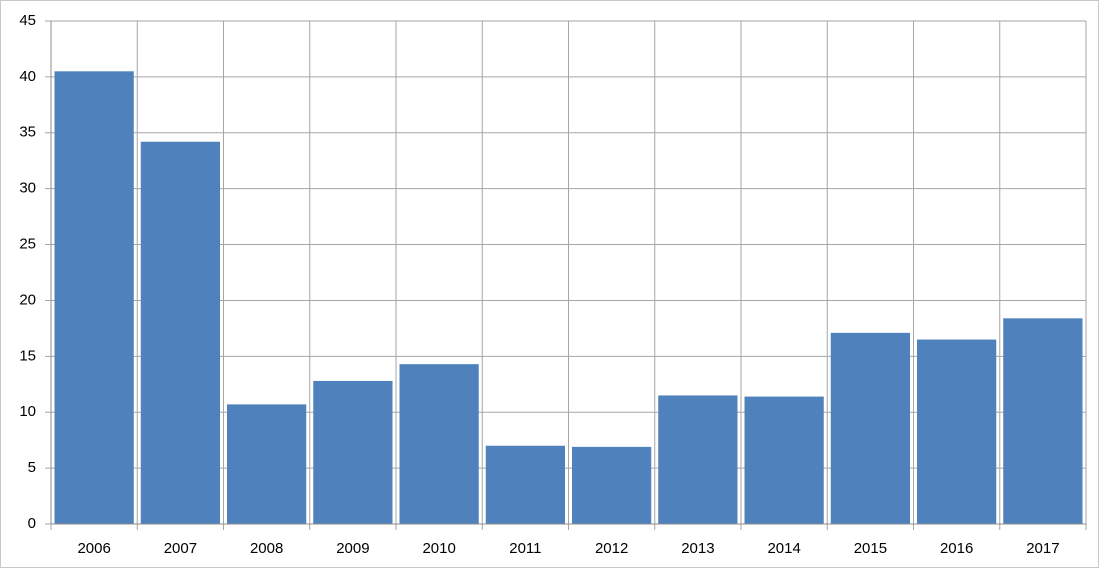 The image size is (1107, 574). I want to click on x-tick-label: 2016, so click(956, 548).